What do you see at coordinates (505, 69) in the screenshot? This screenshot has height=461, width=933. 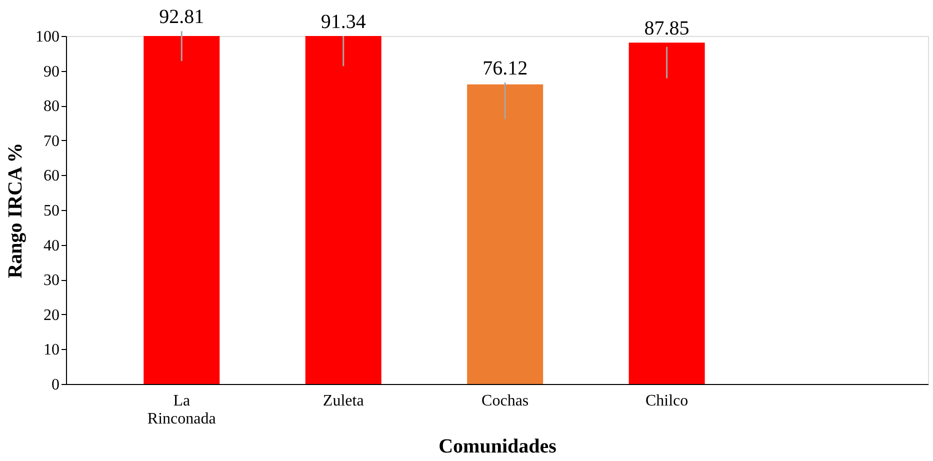 I see `annotation: 76.12` at bounding box center [505, 69].